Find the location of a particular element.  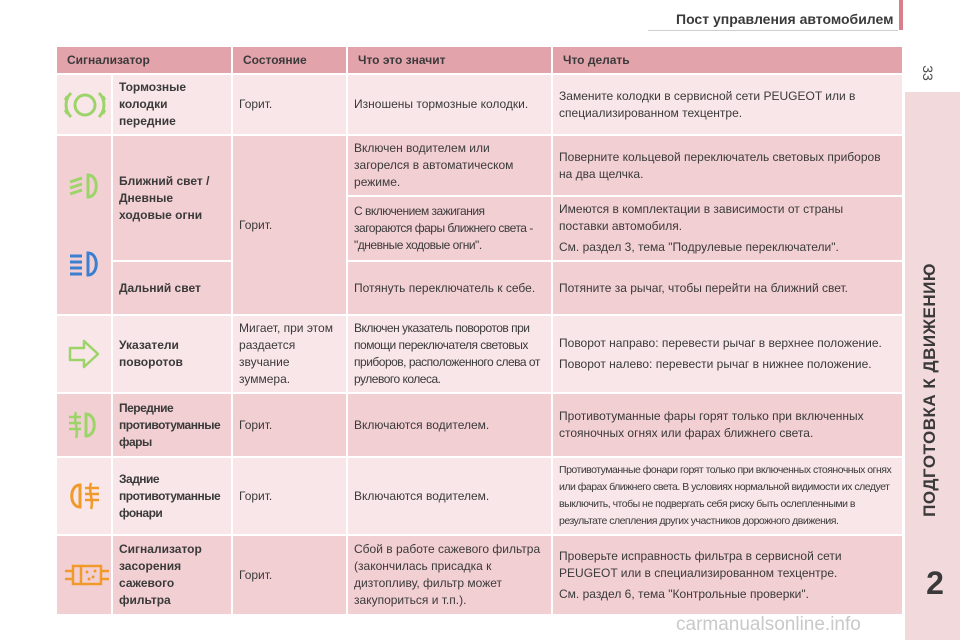

chapter-side-panel is located at coordinates (932, 366).